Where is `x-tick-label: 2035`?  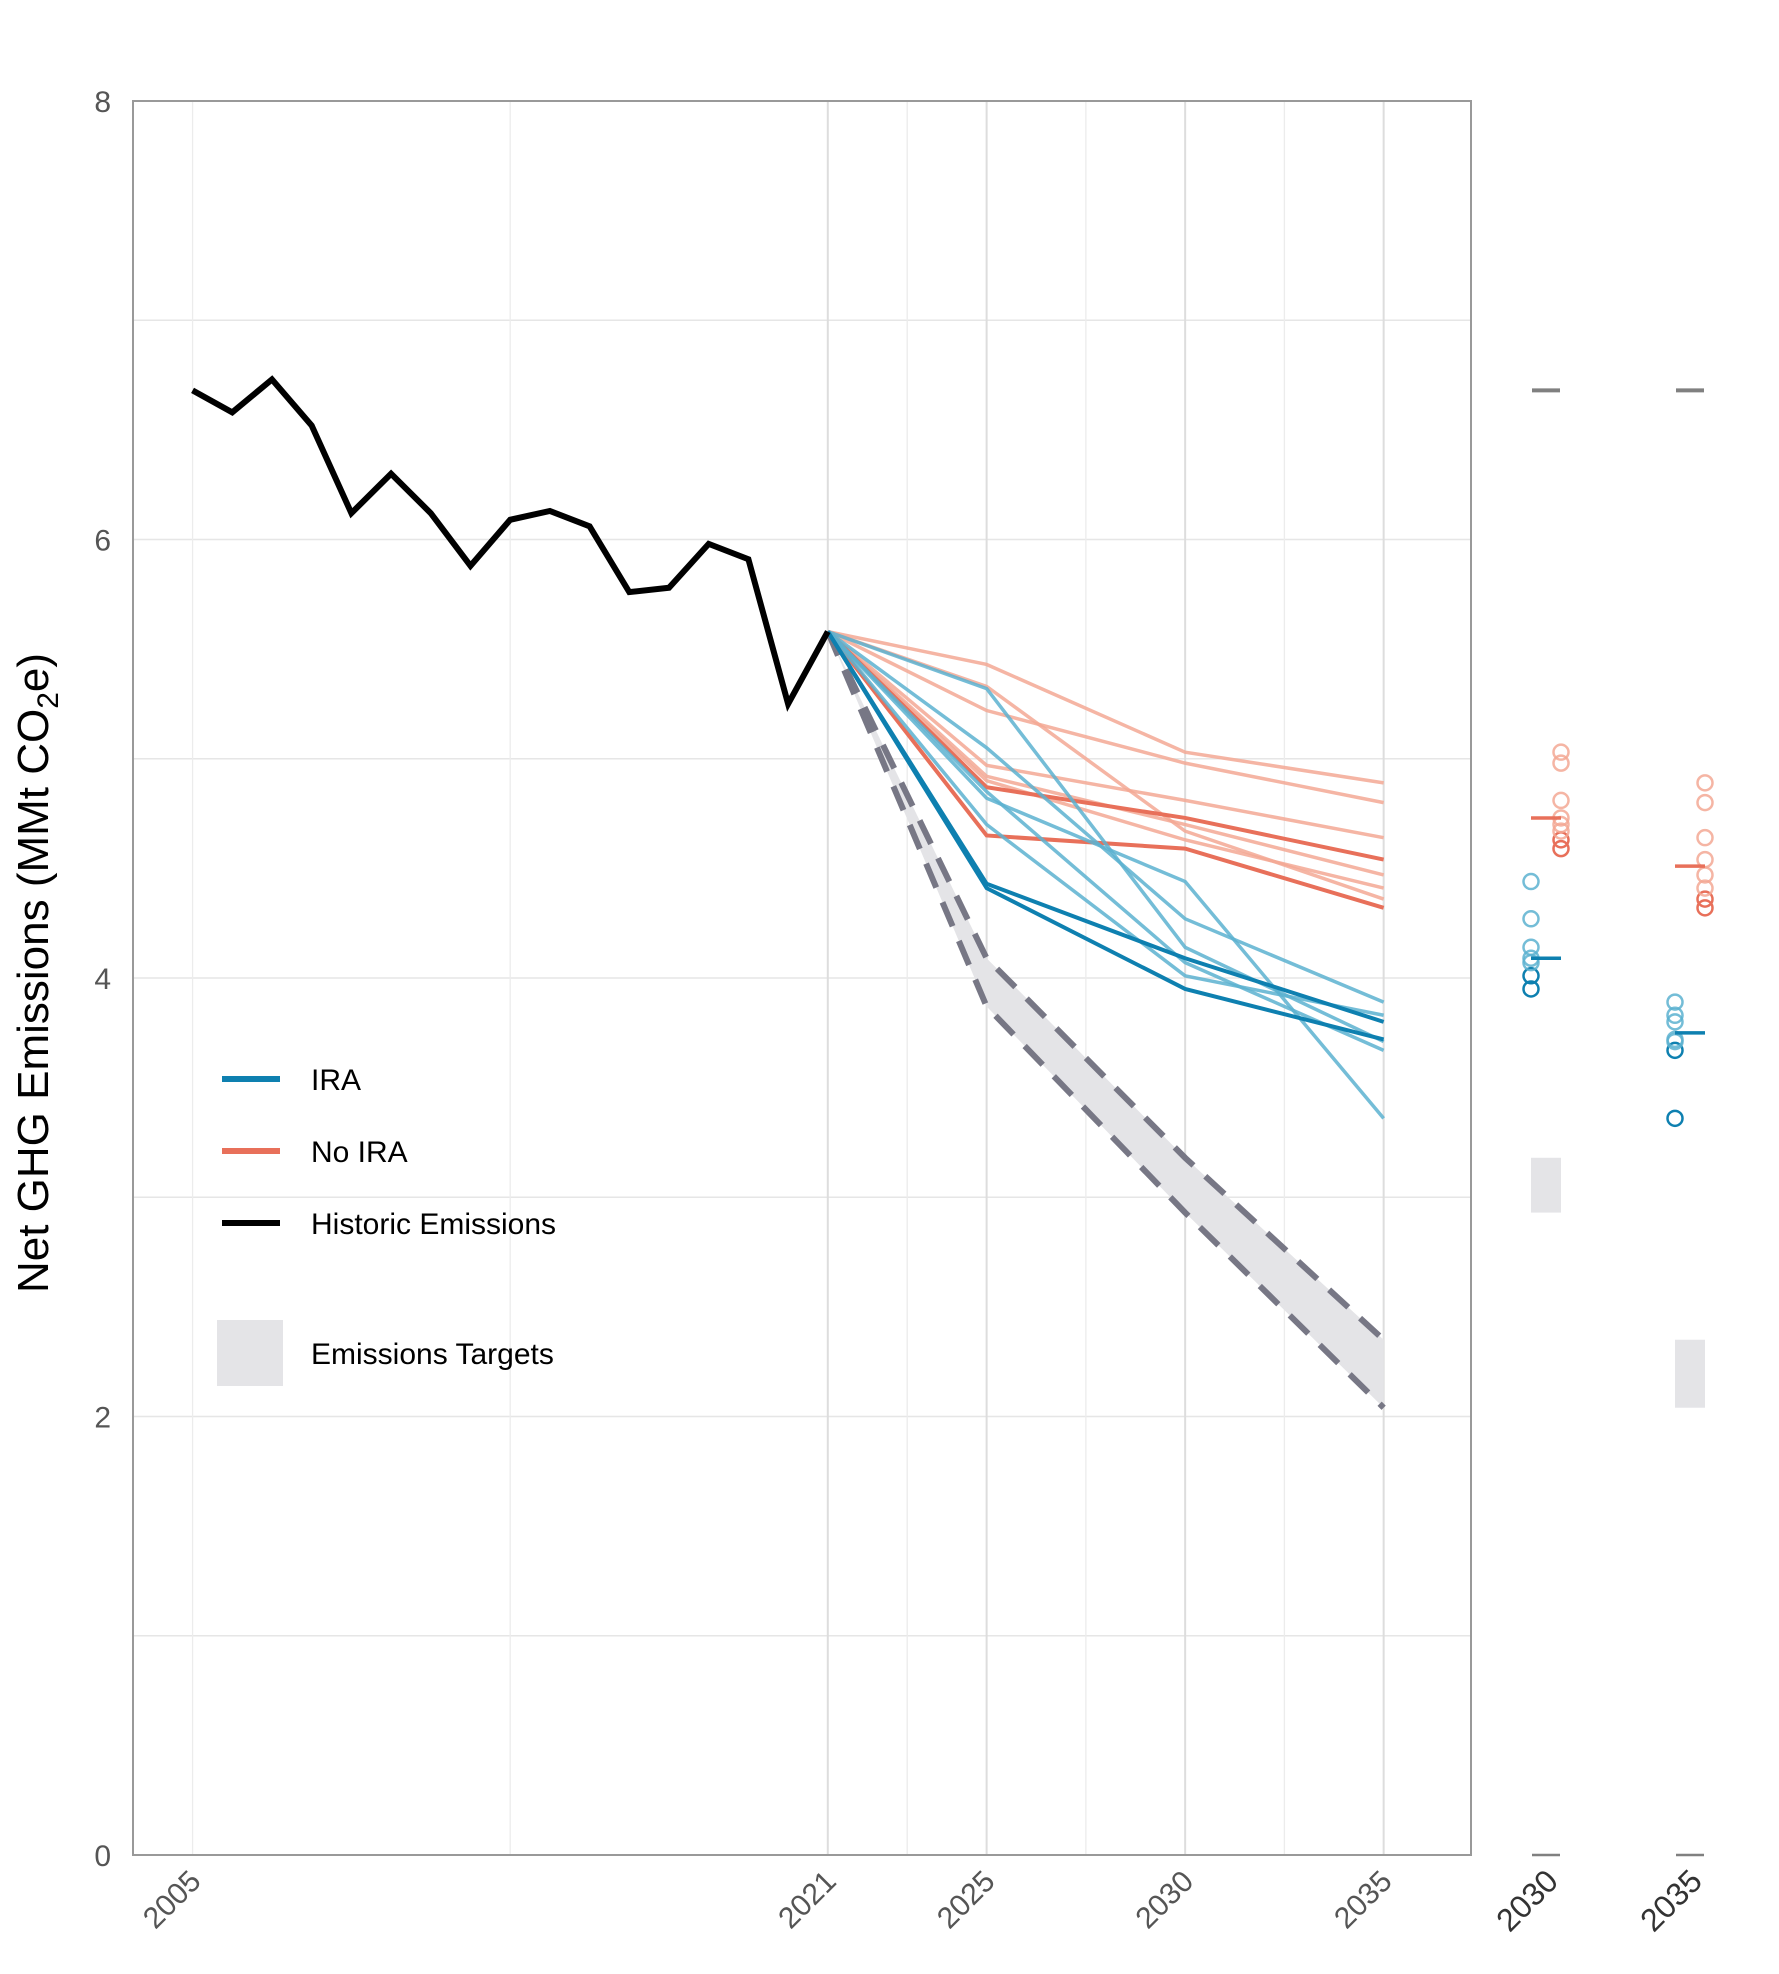
x-tick-label: 2035 is located at coordinates (1363, 1900).